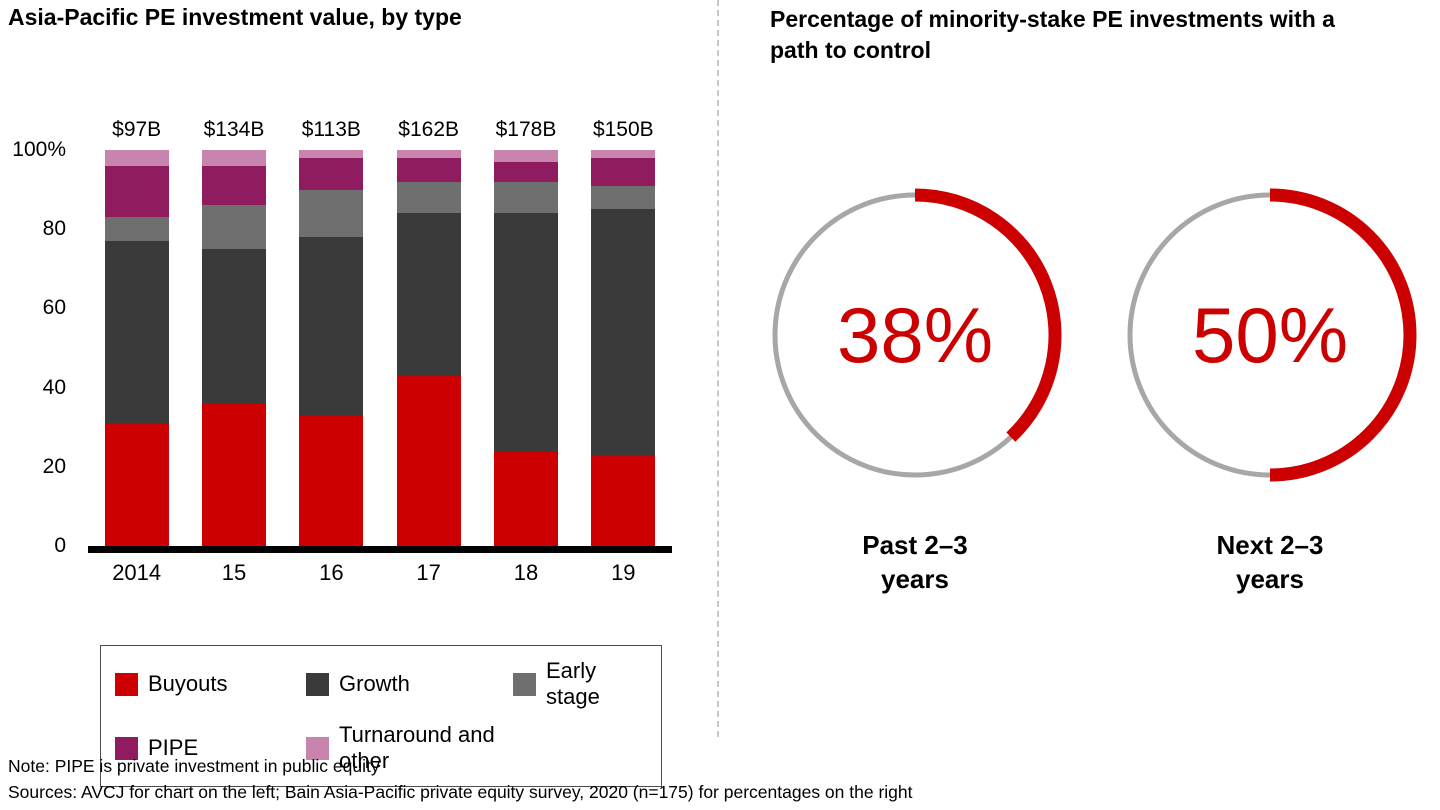  I want to click on x-axis-label: 16, so click(331, 572).